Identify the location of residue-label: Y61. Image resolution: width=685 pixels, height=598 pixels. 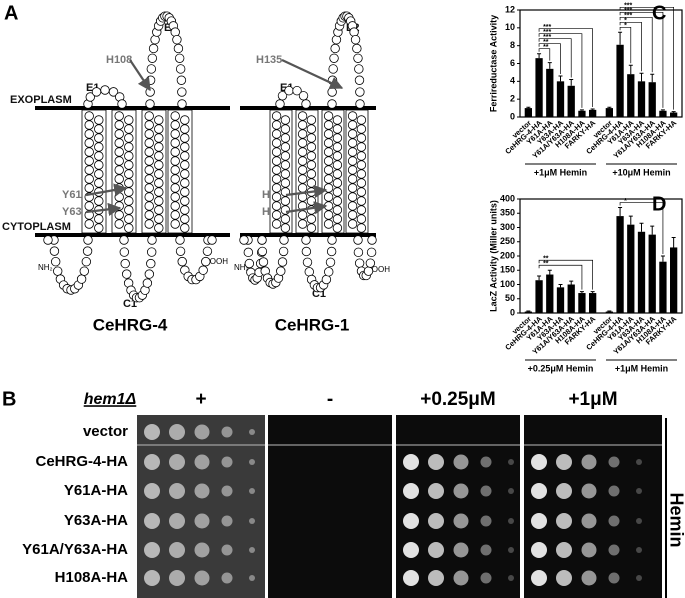
(72, 195).